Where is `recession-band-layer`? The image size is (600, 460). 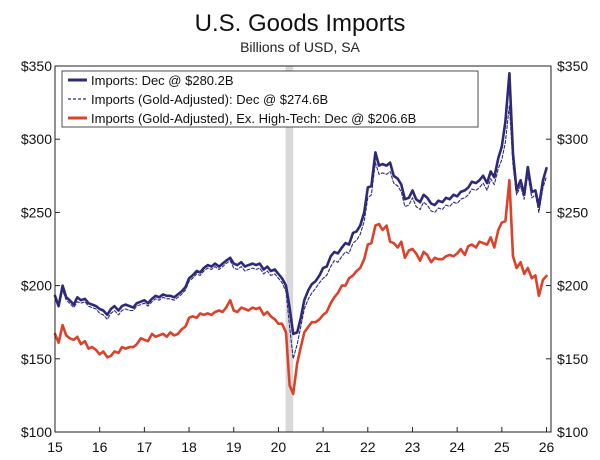 recession-band-layer is located at coordinates (289, 249).